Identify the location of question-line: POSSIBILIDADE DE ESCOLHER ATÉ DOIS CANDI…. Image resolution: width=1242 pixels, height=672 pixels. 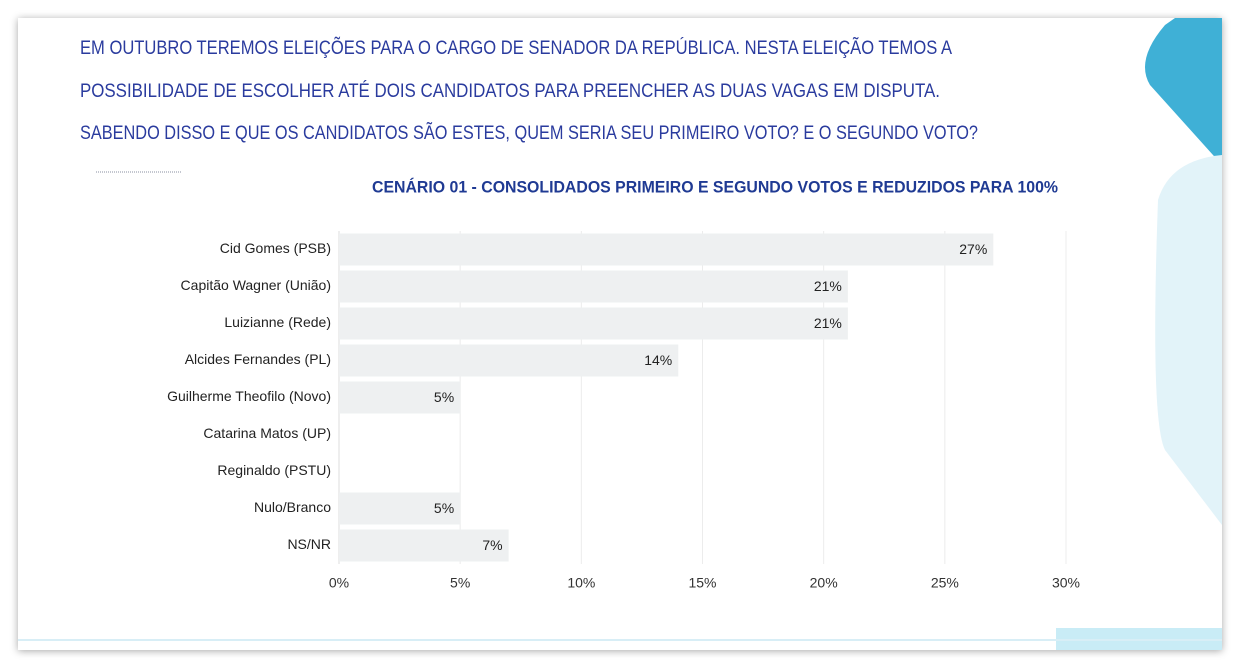
(510, 91).